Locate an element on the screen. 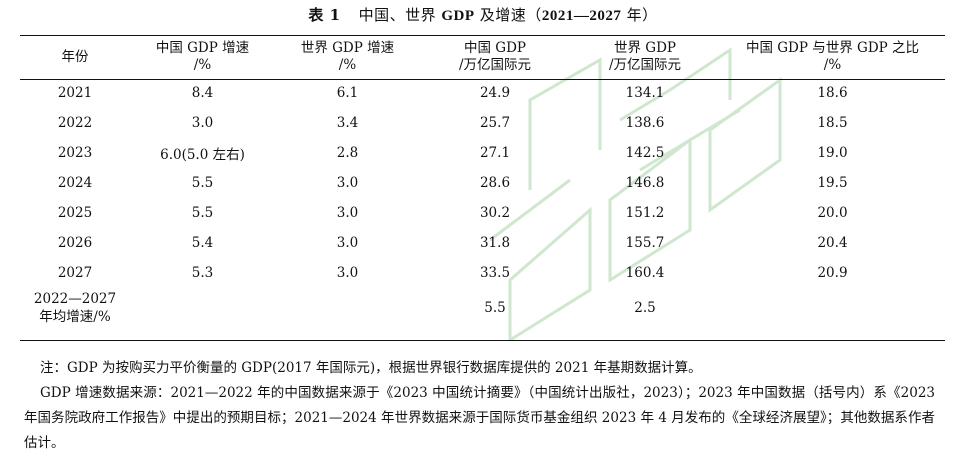  avg-ratio is located at coordinates (832, 308).